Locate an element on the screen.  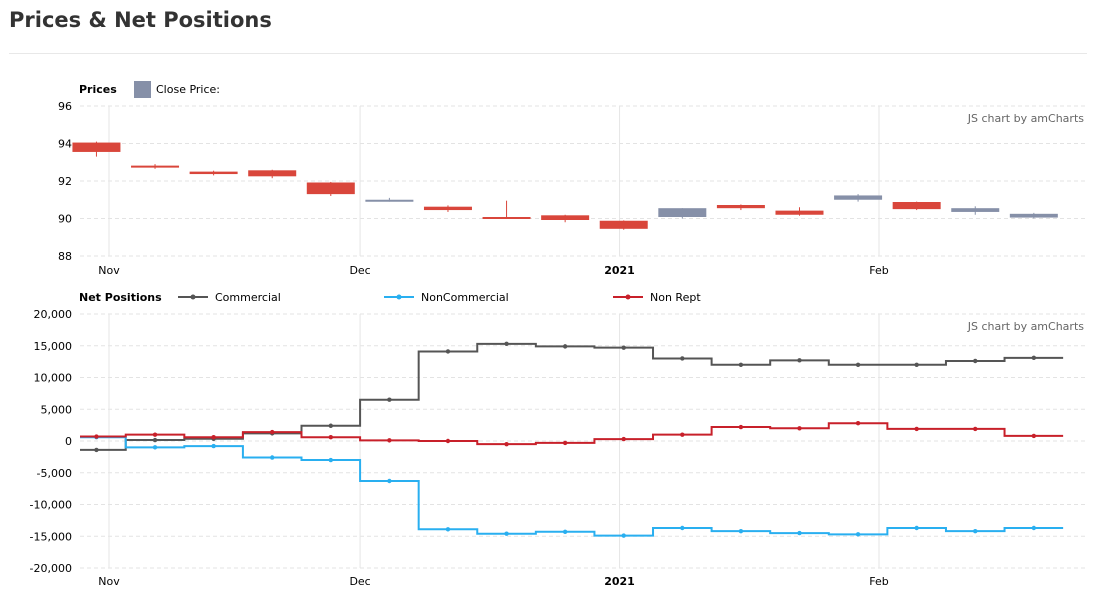
price-legend-title: Prices is located at coordinates (98, 89).